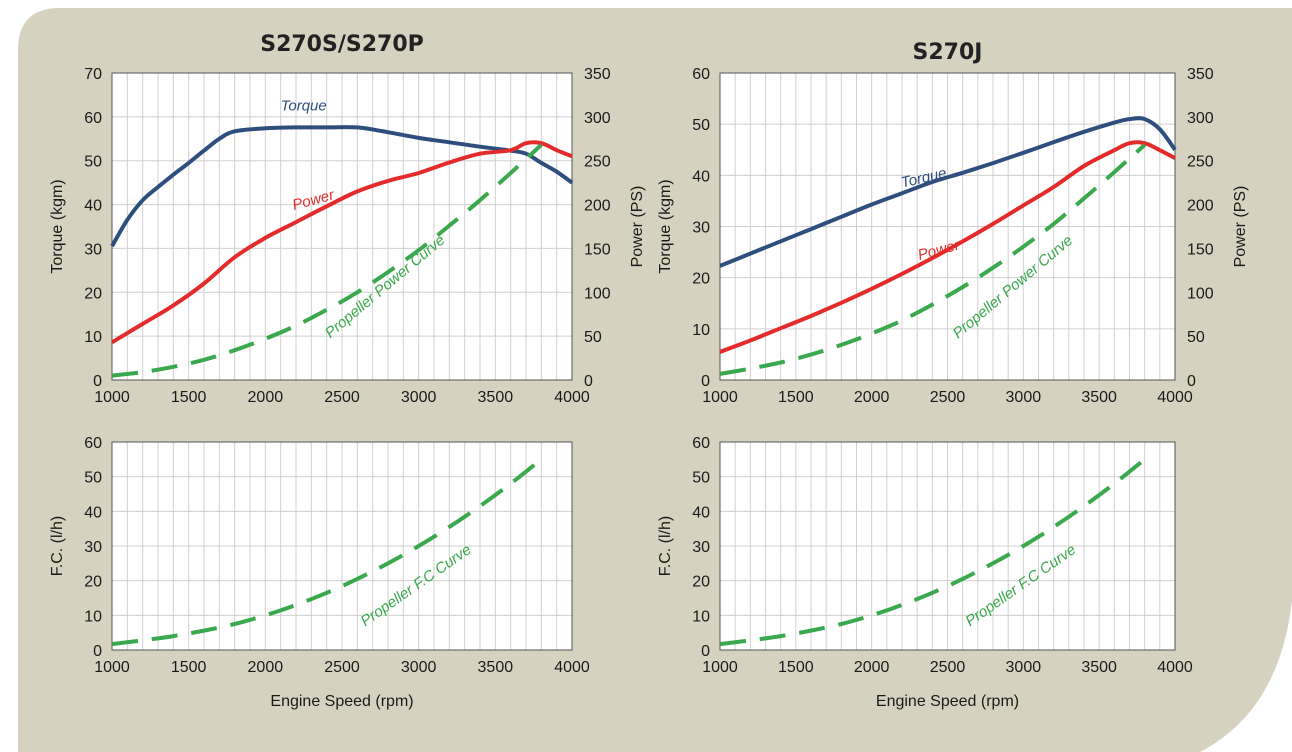 Image resolution: width=1292 pixels, height=752 pixels. I want to click on chart-title-left: S270S/S270P, so click(342, 44).